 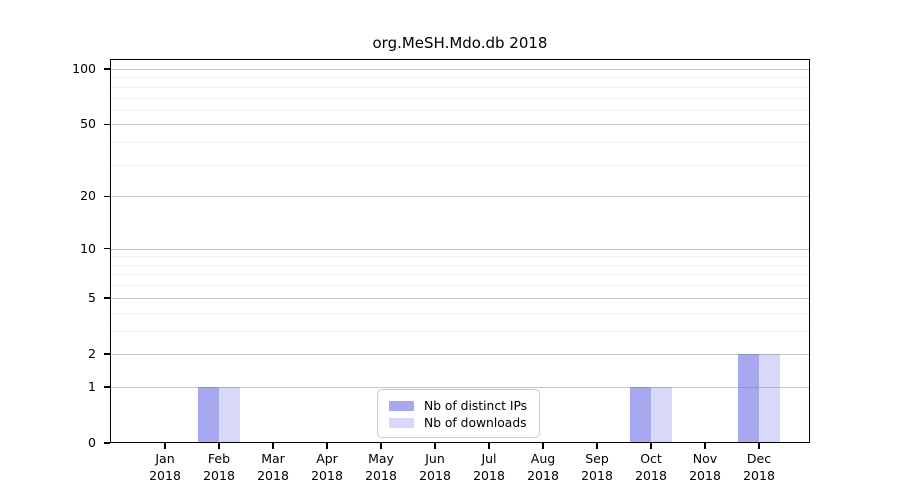 I want to click on x-axis-month: Sep, so click(x=597, y=458).